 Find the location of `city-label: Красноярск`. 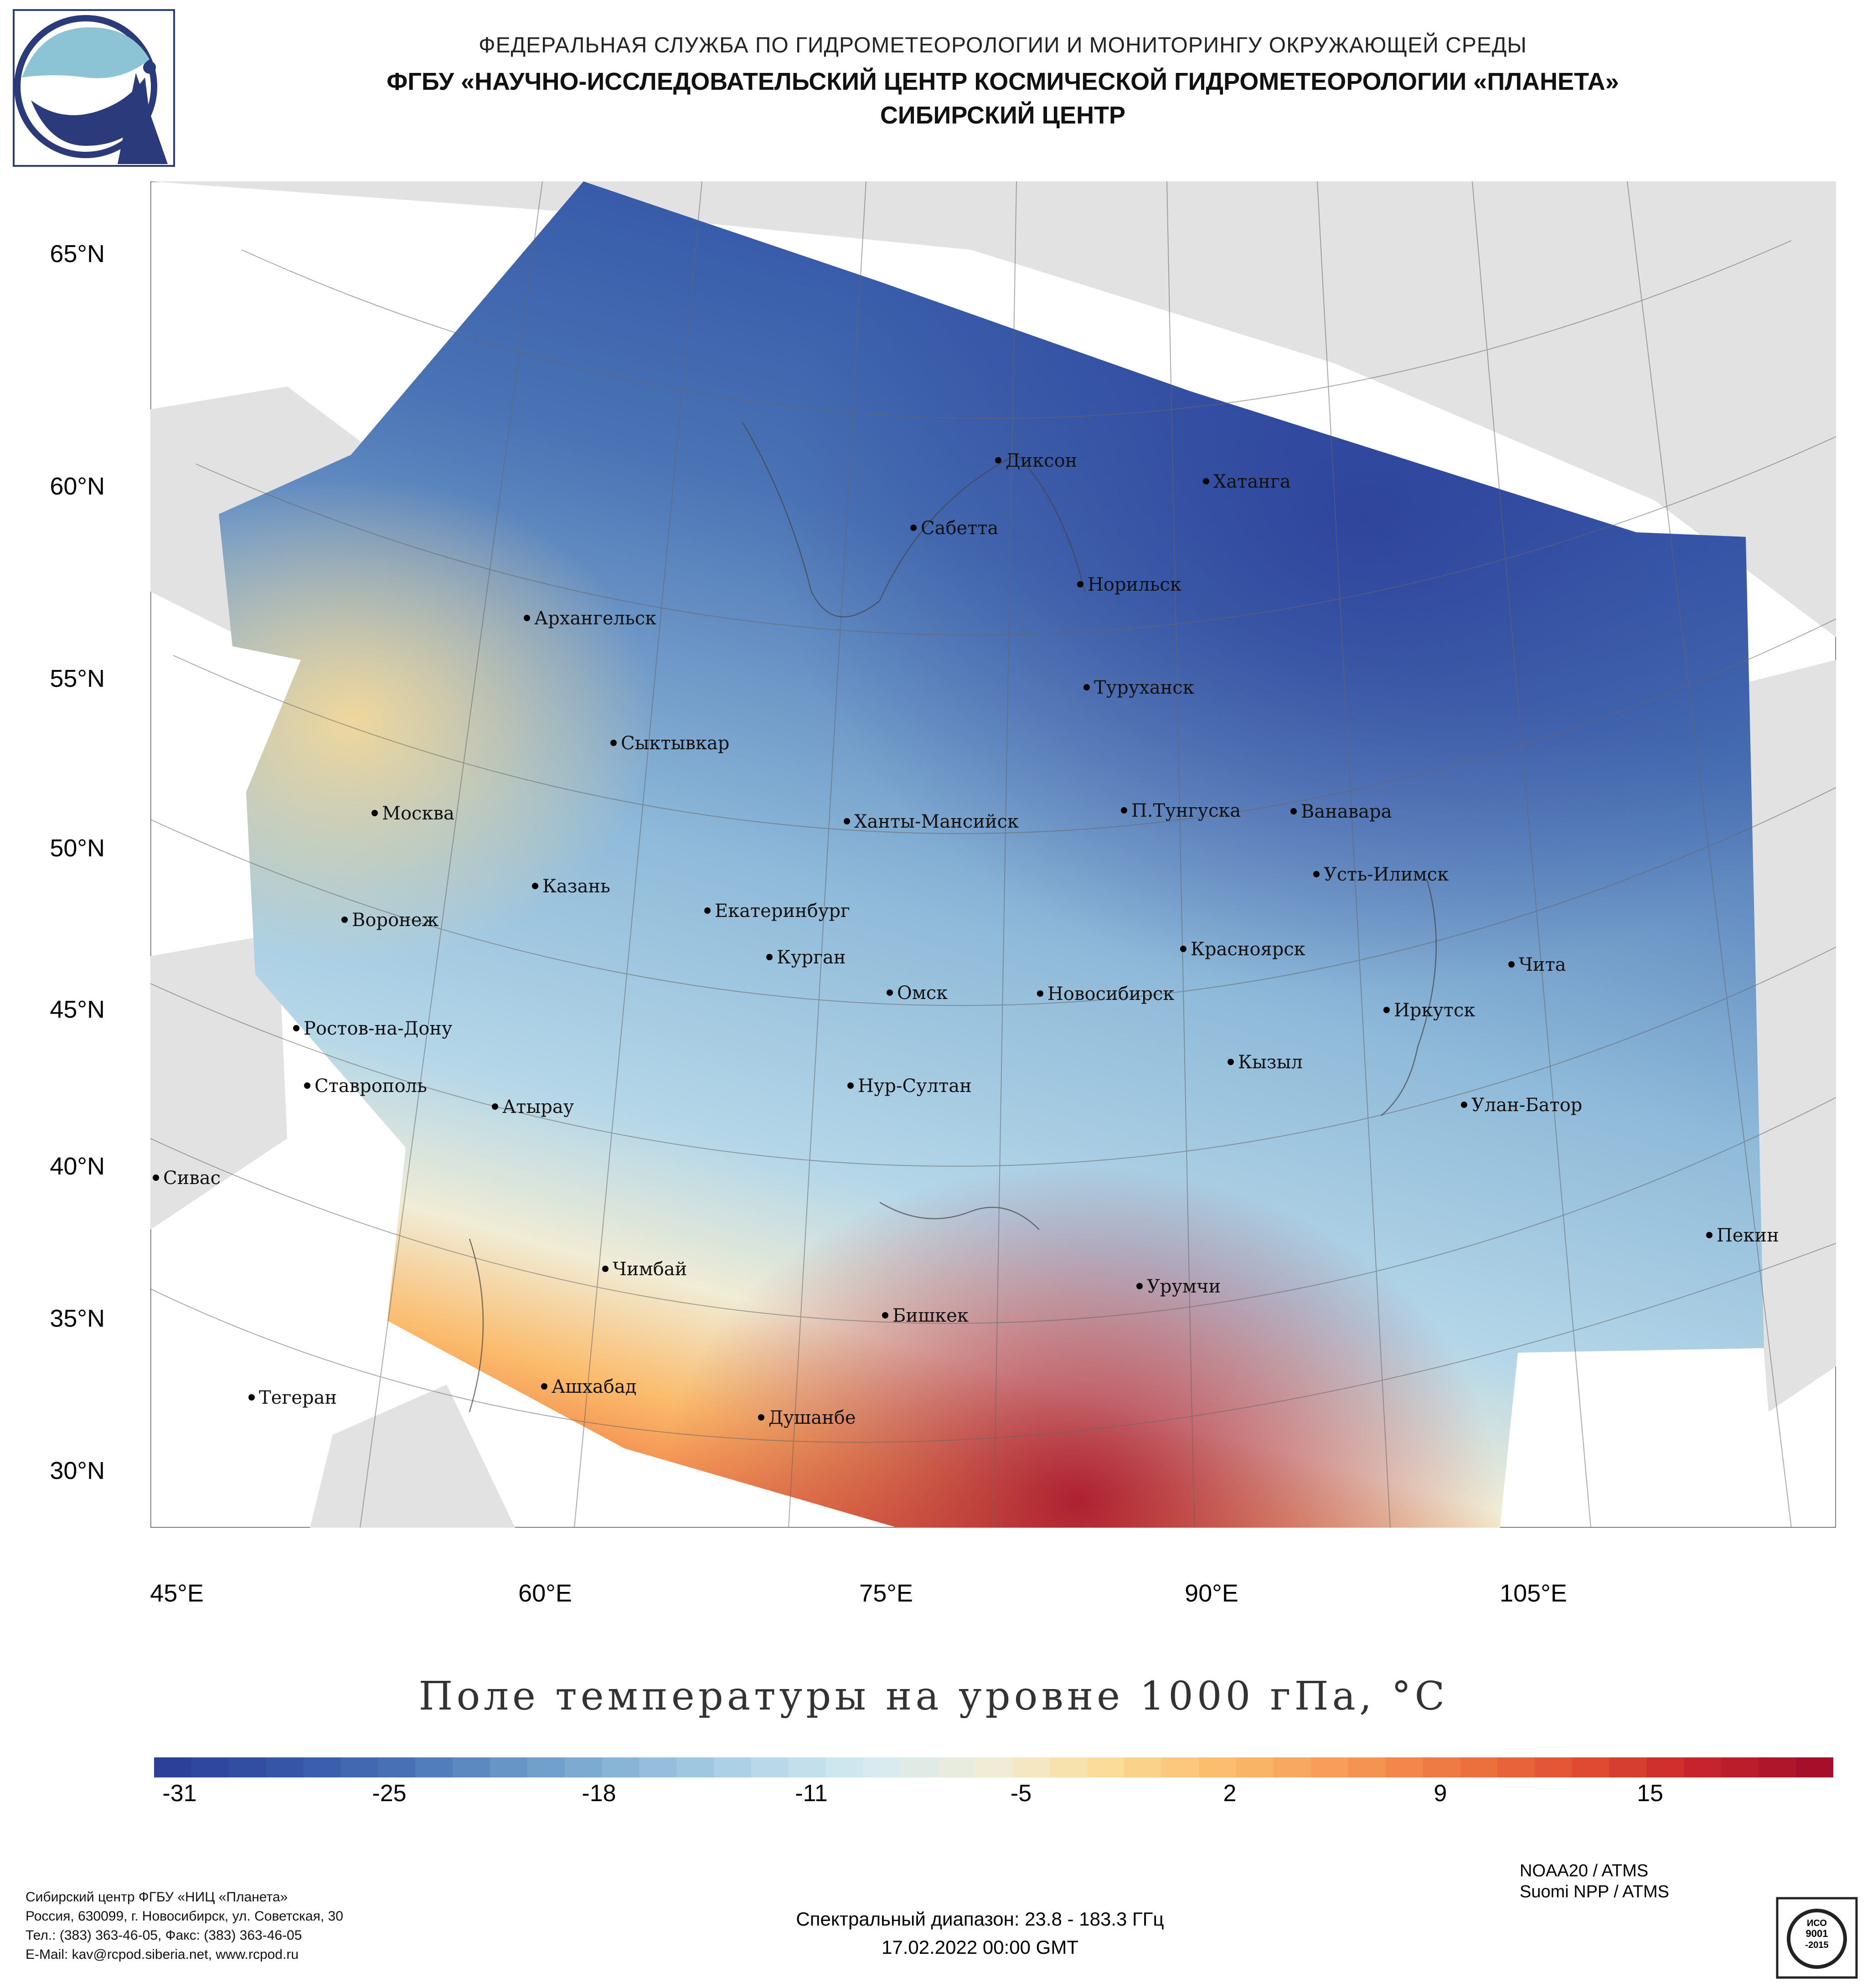

city-label: Красноярск is located at coordinates (1248, 949).